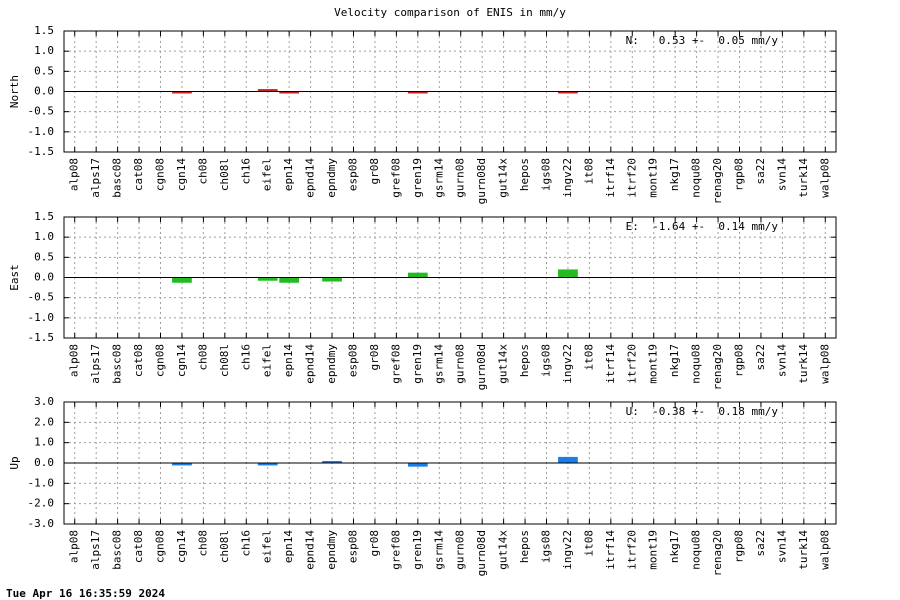  What do you see at coordinates (44, 442) in the screenshot?
I see `y-tick-label: 1.0` at bounding box center [44, 442].